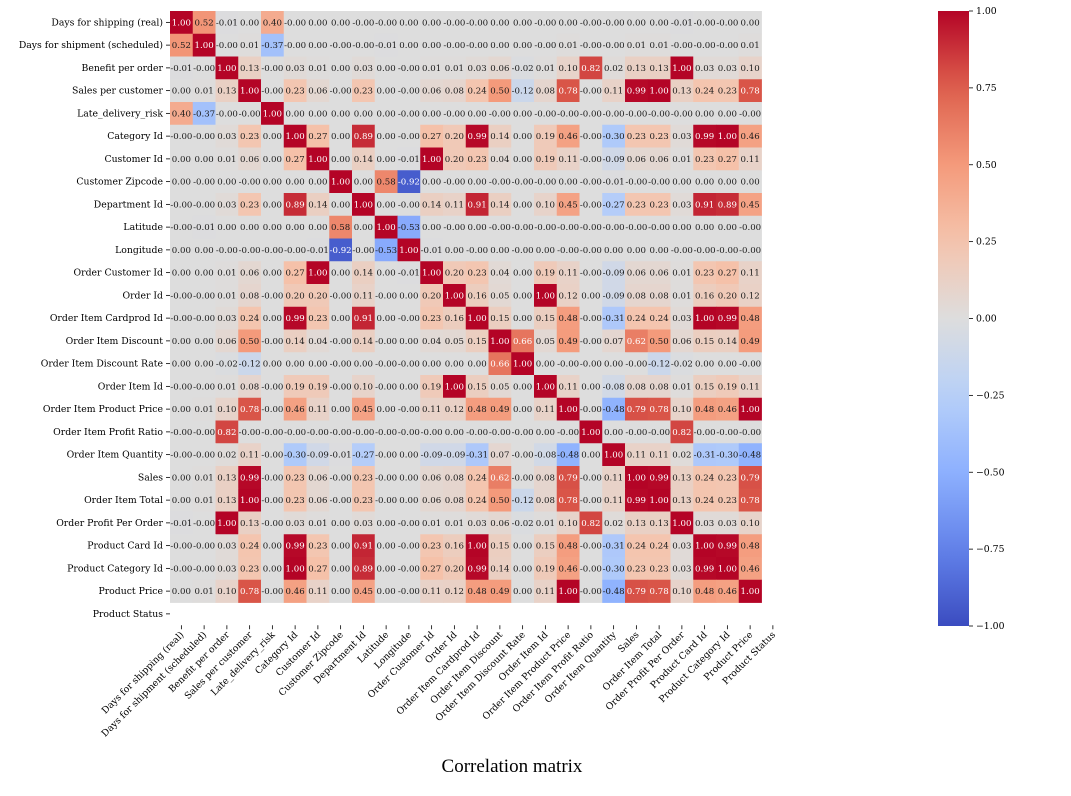 The height and width of the screenshot is (796, 1071). I want to click on cell-value-label: 0.03, so click(704, 69).